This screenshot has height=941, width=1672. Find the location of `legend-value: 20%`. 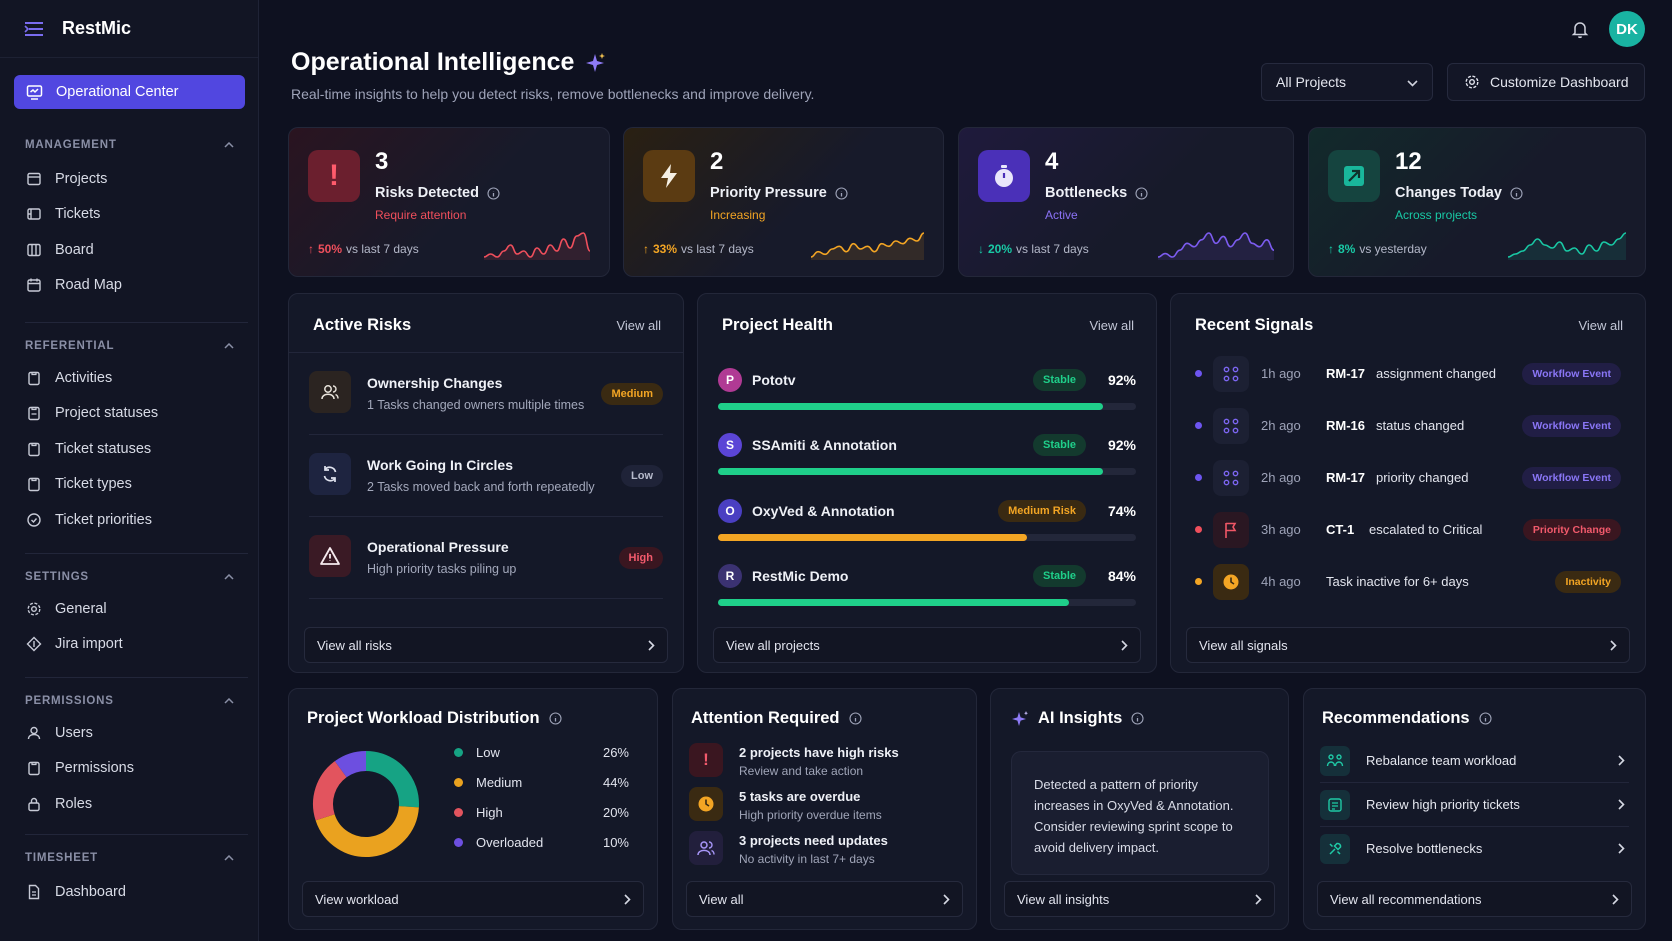

legend-value: 20% is located at coordinates (615, 812).